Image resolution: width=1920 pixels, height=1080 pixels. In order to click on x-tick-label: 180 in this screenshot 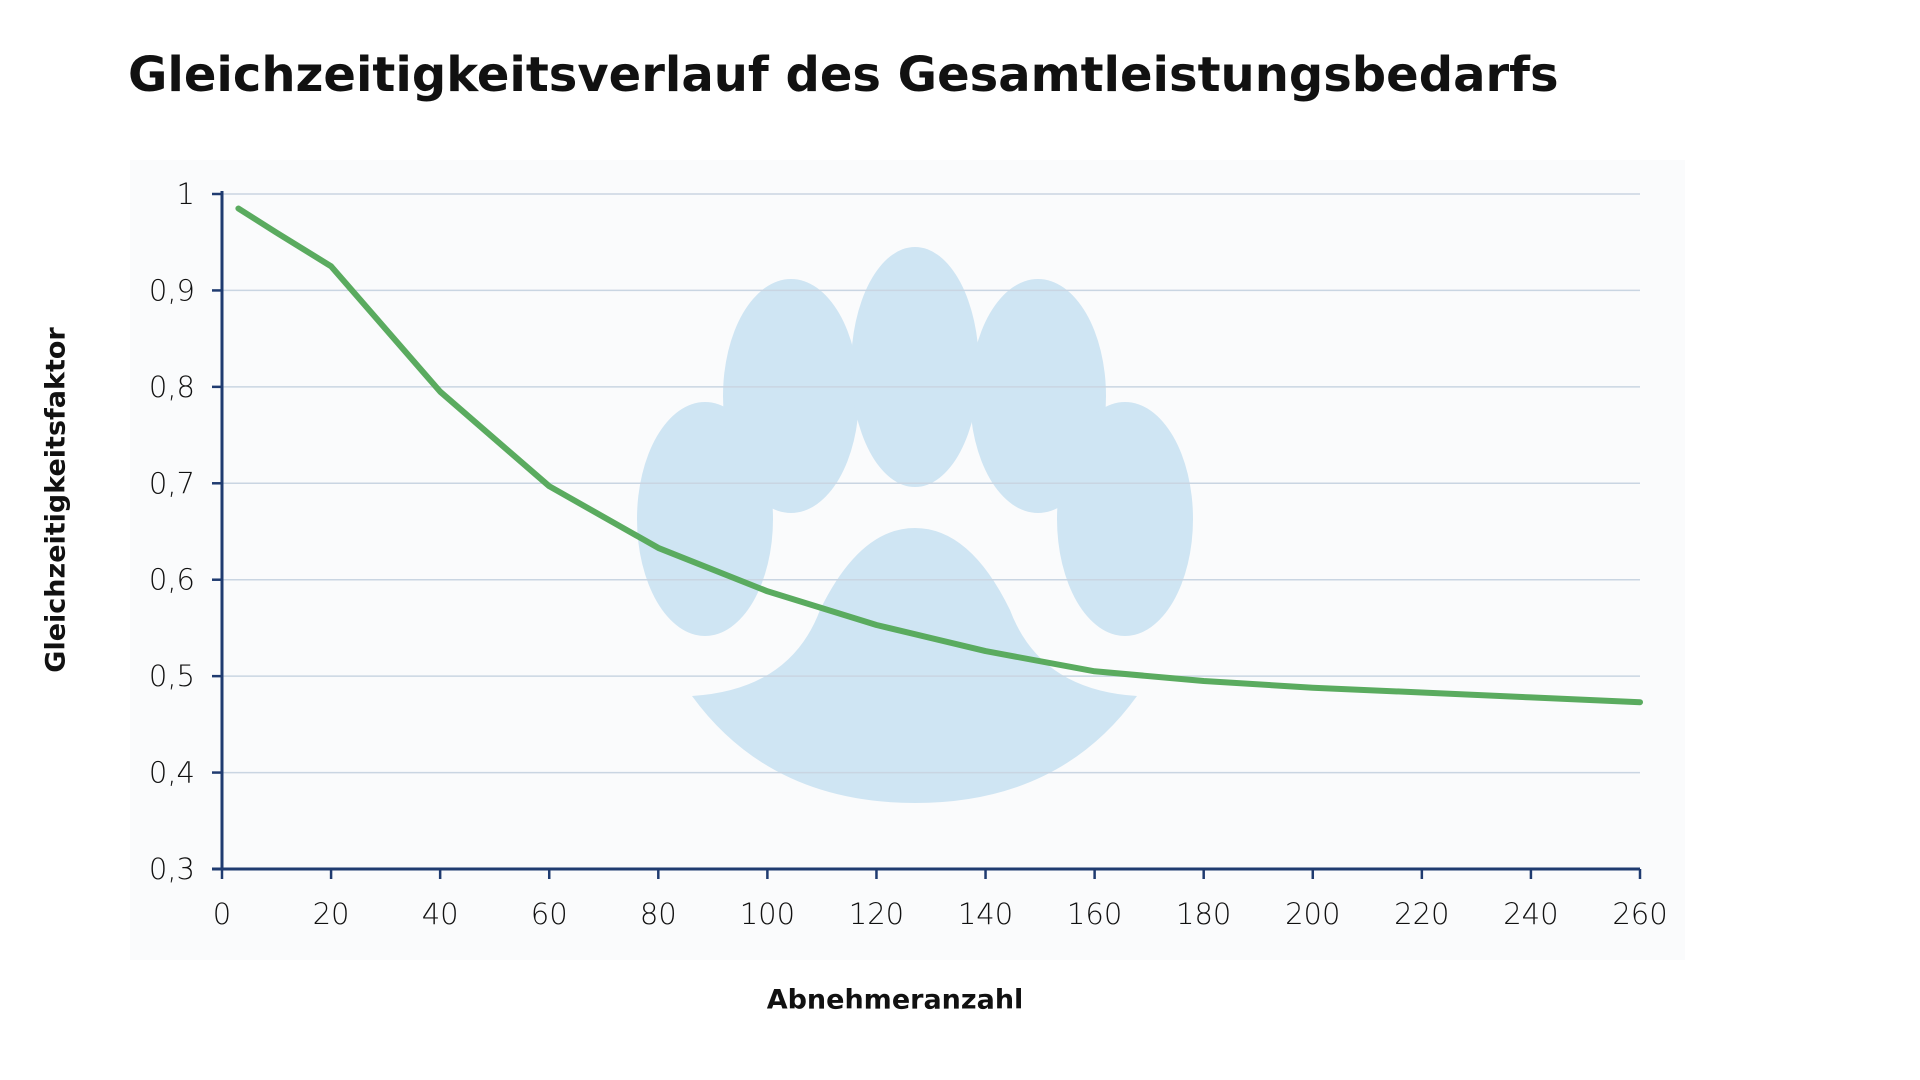, I will do `click(1203, 914)`.